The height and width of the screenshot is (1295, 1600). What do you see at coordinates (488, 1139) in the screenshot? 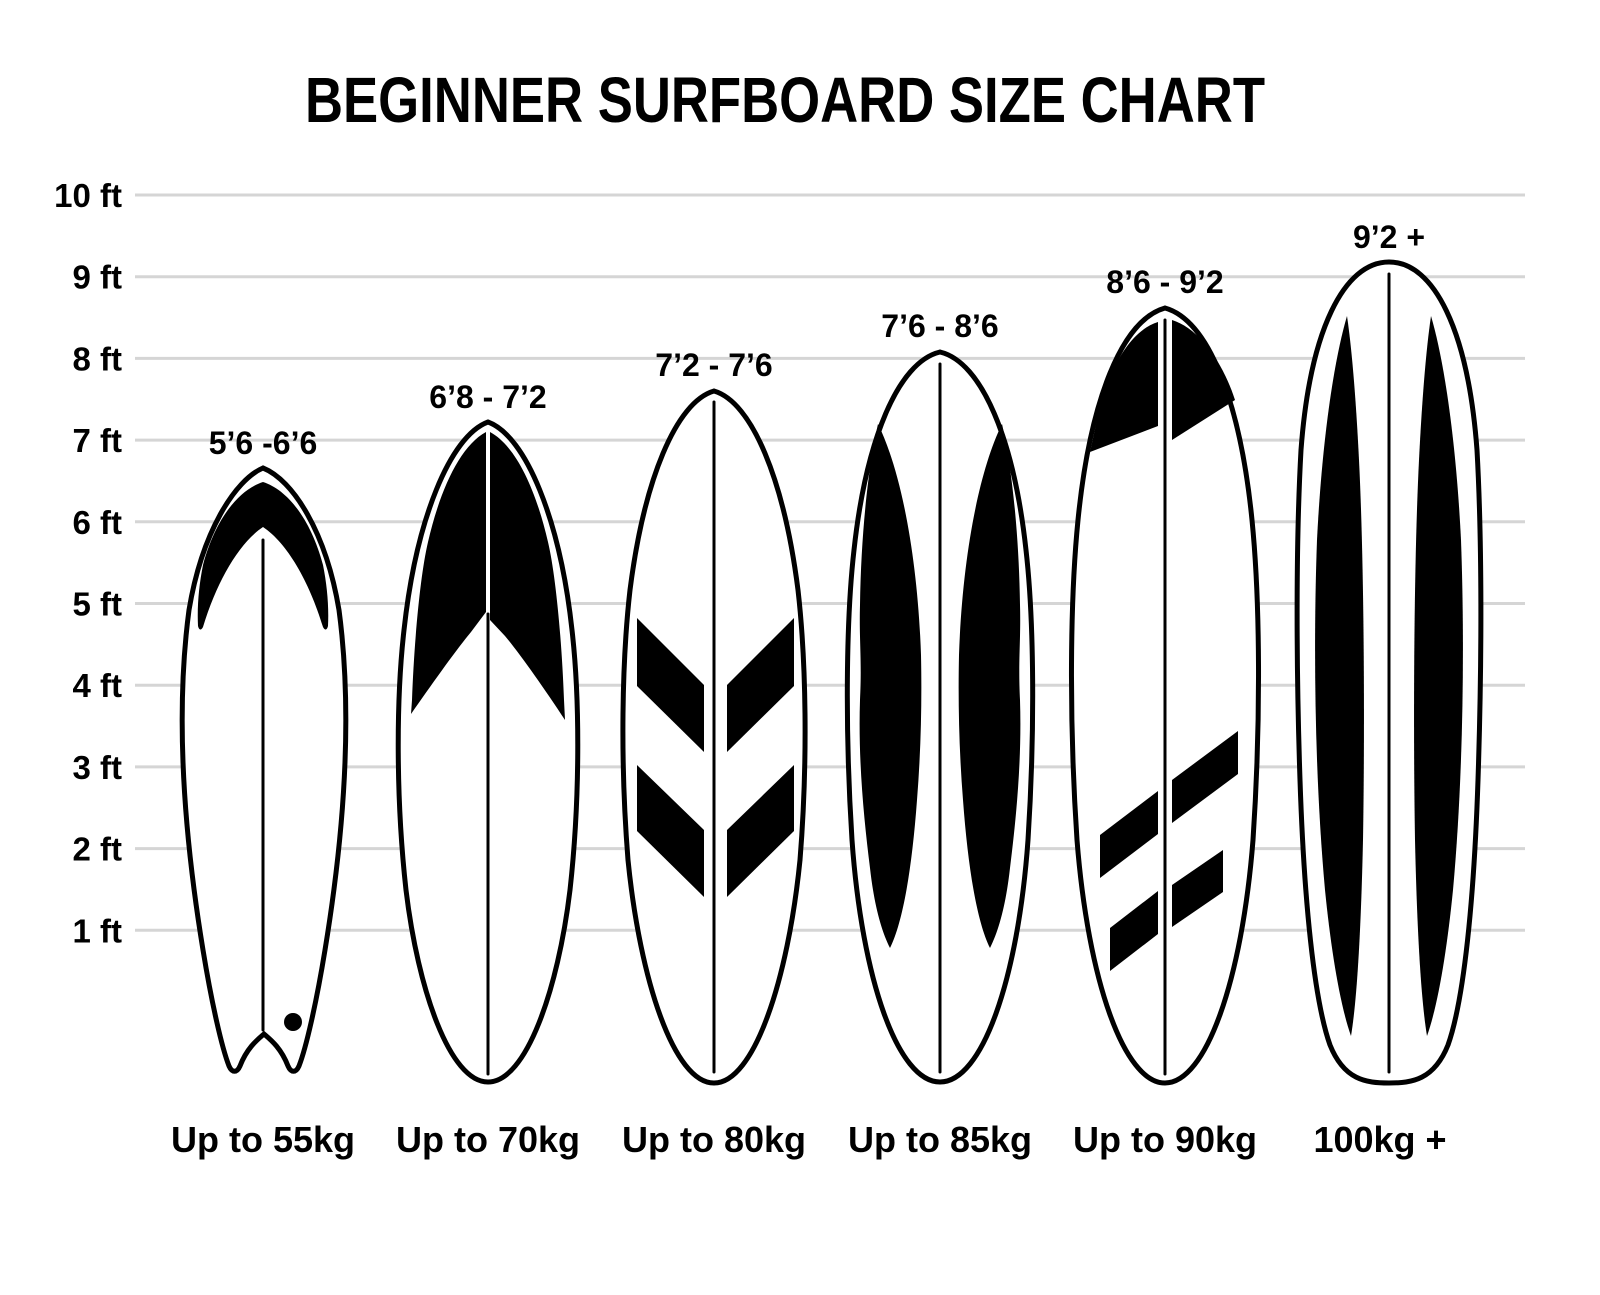
I see `board-2-weight-label: Up to 70kg` at bounding box center [488, 1139].